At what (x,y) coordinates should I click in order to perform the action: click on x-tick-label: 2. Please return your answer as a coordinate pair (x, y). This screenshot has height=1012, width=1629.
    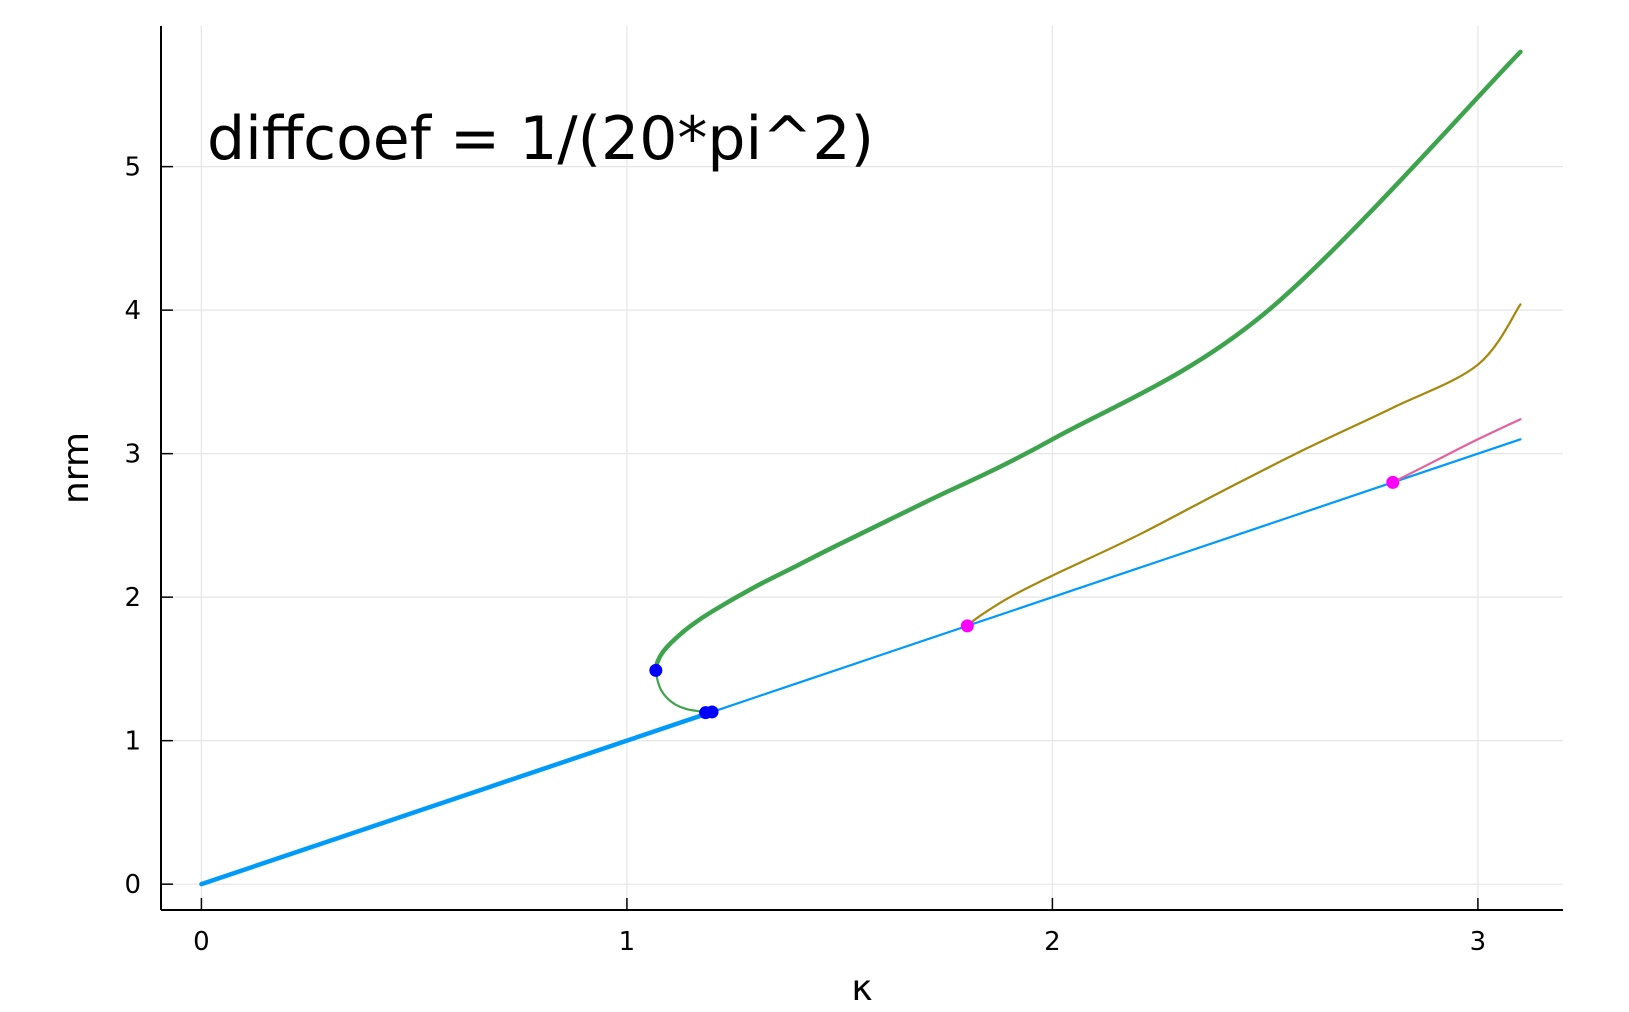
    Looking at the image, I should click on (1052, 942).